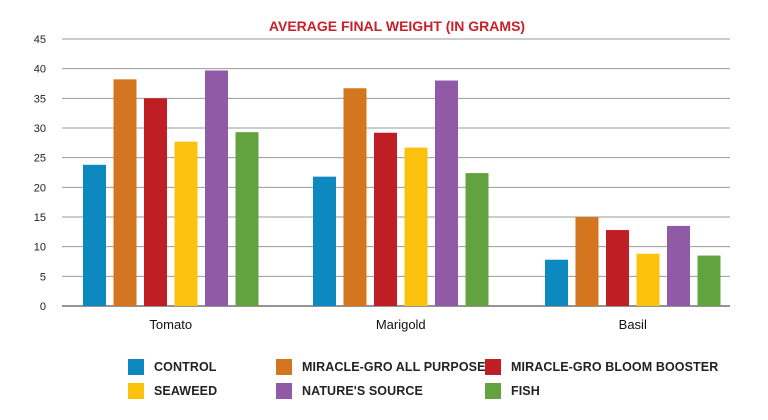  I want to click on y-tick-label: 30, so click(40, 129).